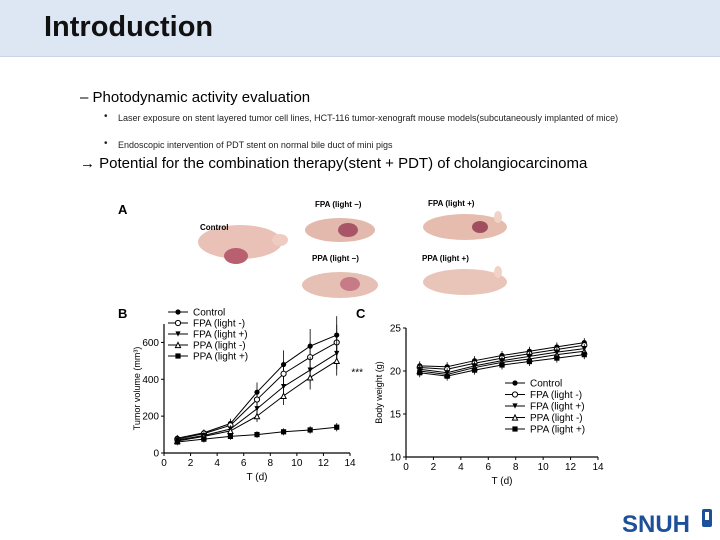  Describe the element at coordinates (340, 285) in the screenshot. I see `mouse-ppa-light-minus-image` at that location.